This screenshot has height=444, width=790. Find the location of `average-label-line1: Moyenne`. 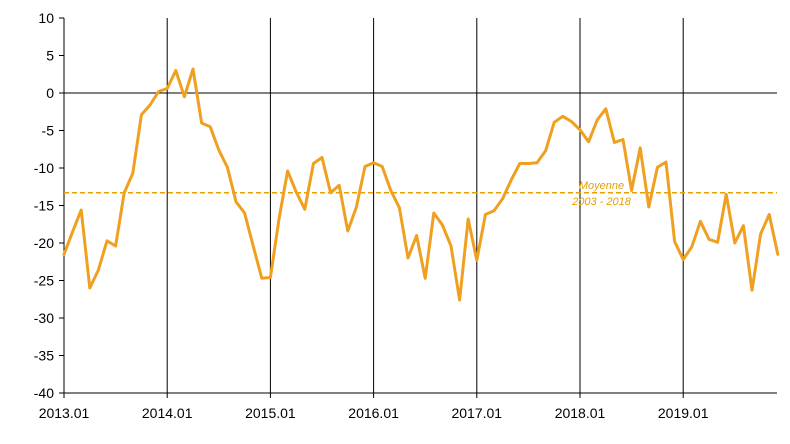

average-label-line1: Moyenne is located at coordinates (601, 186).